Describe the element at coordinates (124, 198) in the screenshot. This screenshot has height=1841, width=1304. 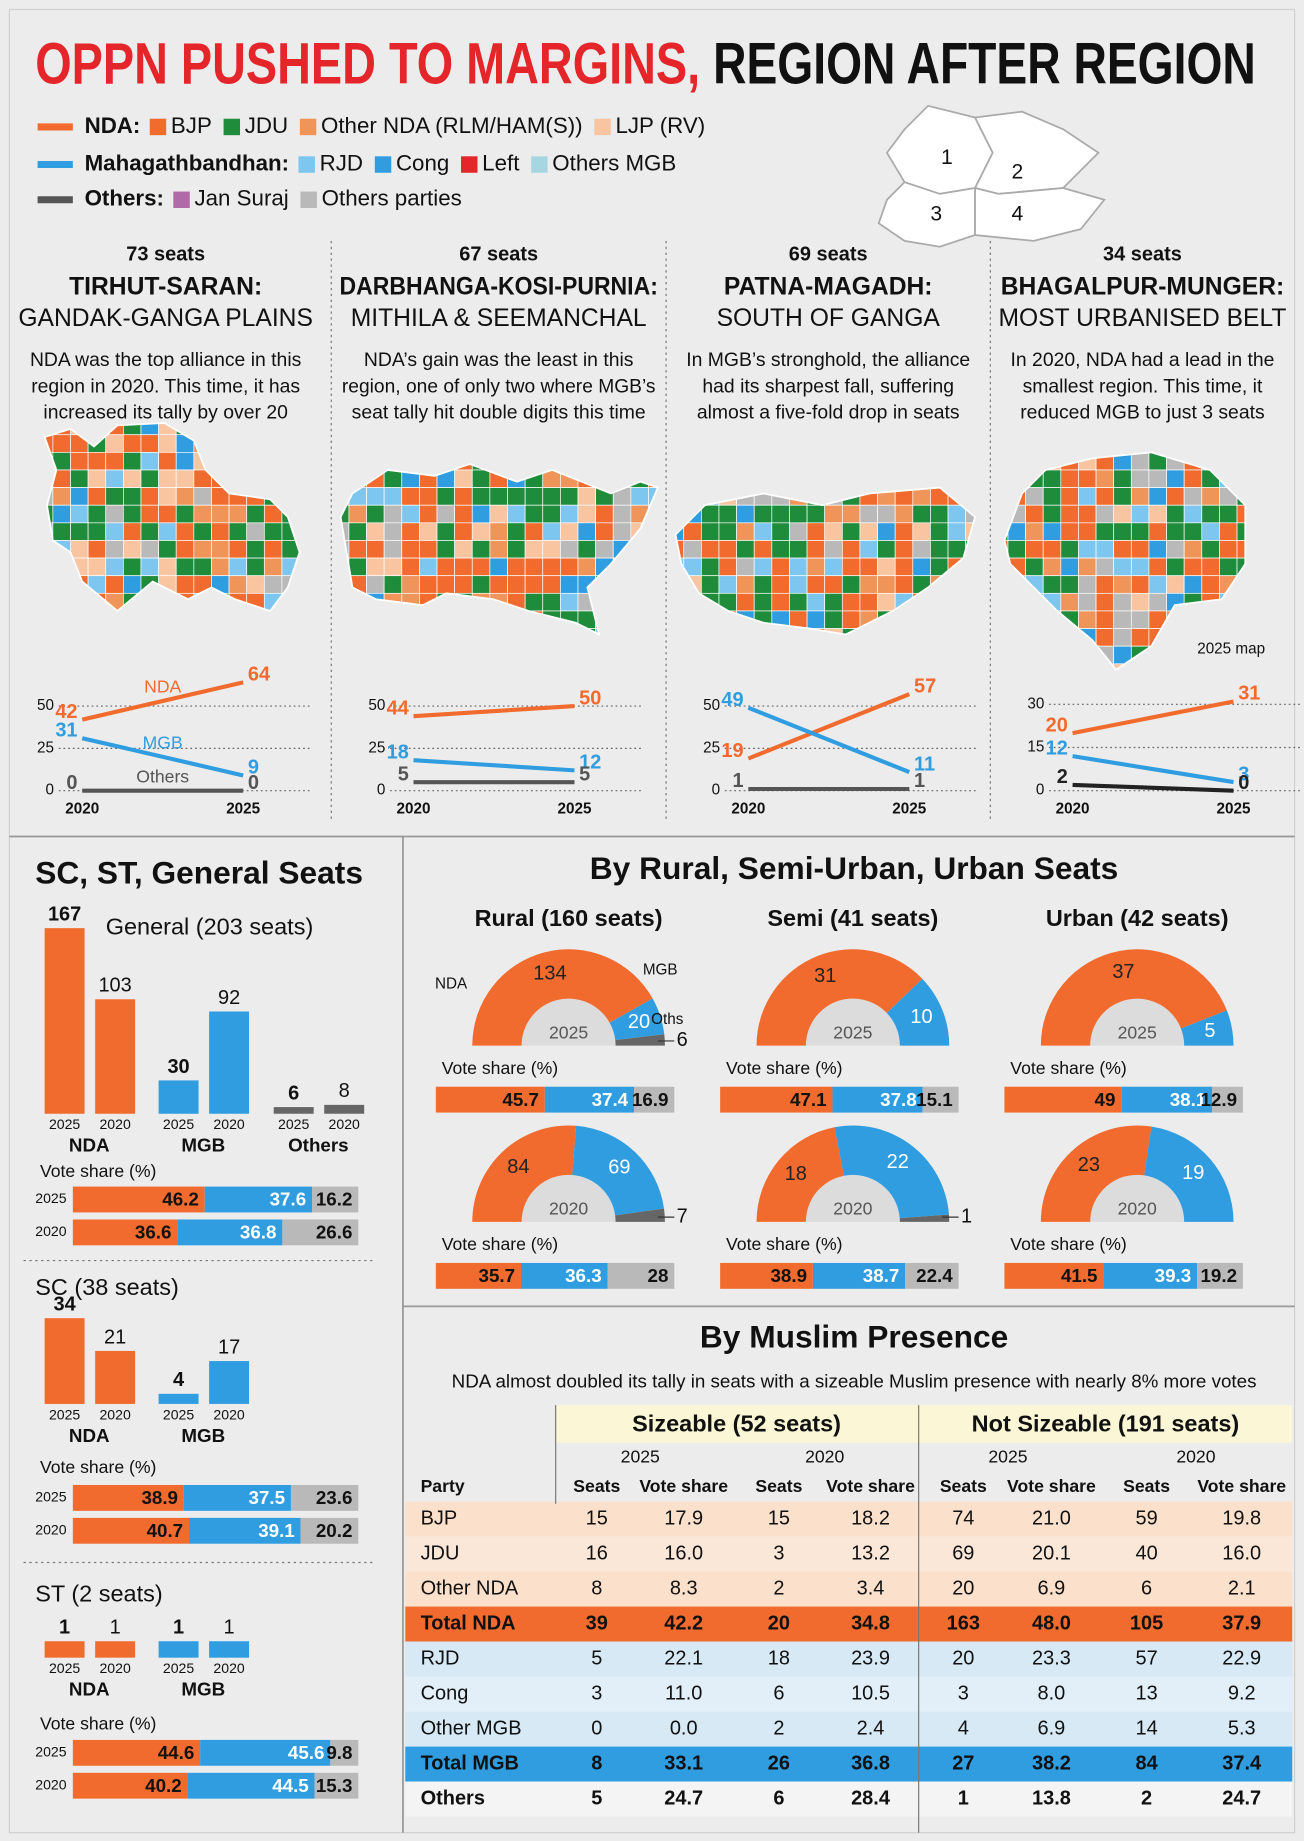
I see `legend-group: Others:` at that location.